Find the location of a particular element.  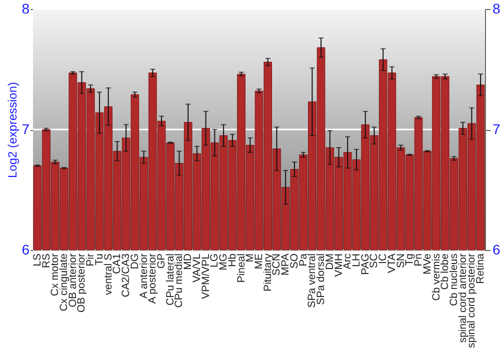

x-tick-label: Tu is located at coordinates (99, 259).